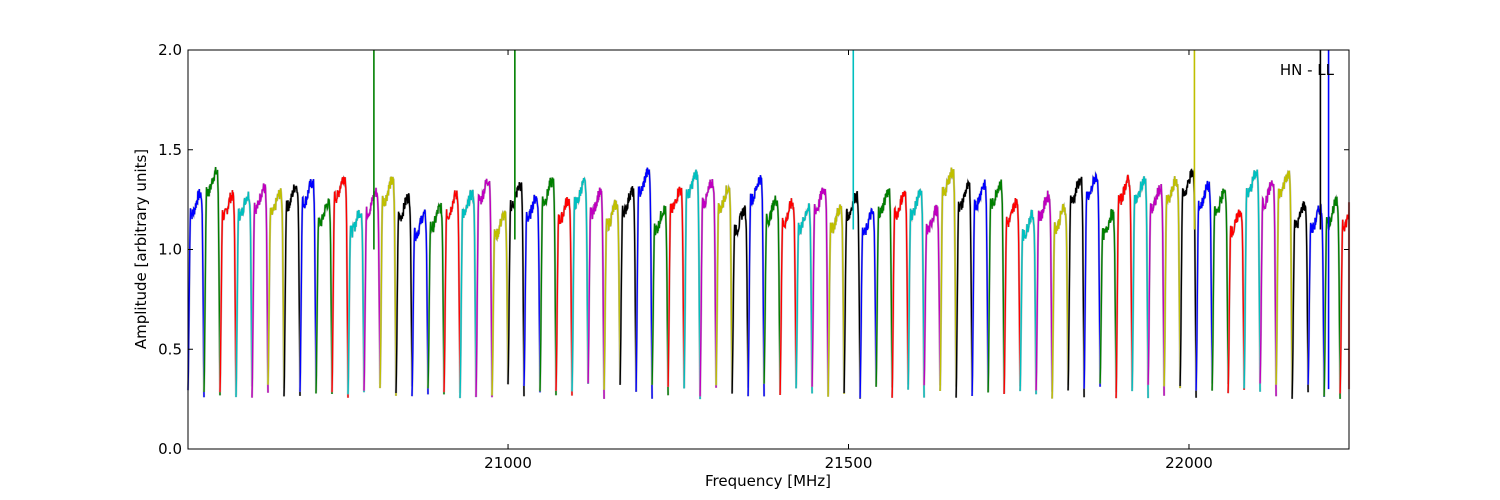 This screenshot has height=500, width=1500. What do you see at coordinates (849, 463) in the screenshot?
I see `x-tick-label-1: 21500` at bounding box center [849, 463].